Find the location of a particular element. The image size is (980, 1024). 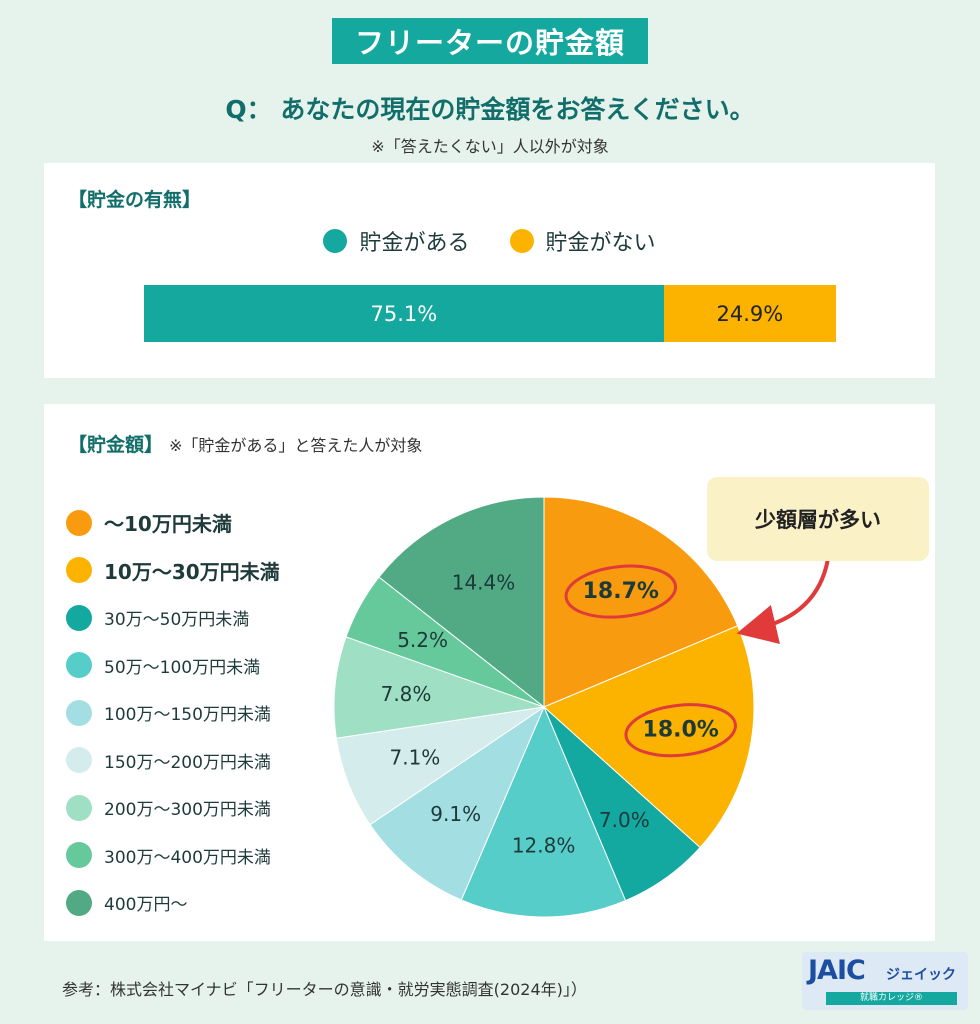

pie-value-label: 9.1% is located at coordinates (455, 814).